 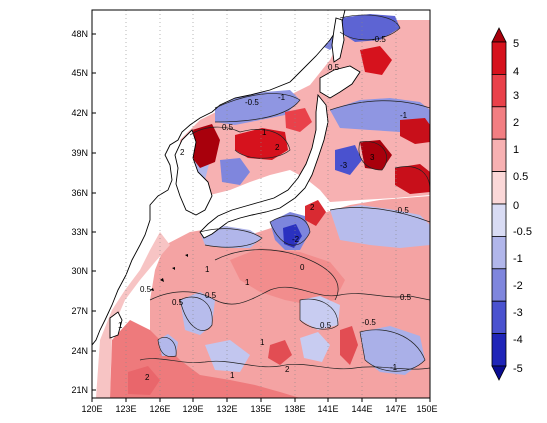 I want to click on lat-label: 39N, so click(x=79, y=153).